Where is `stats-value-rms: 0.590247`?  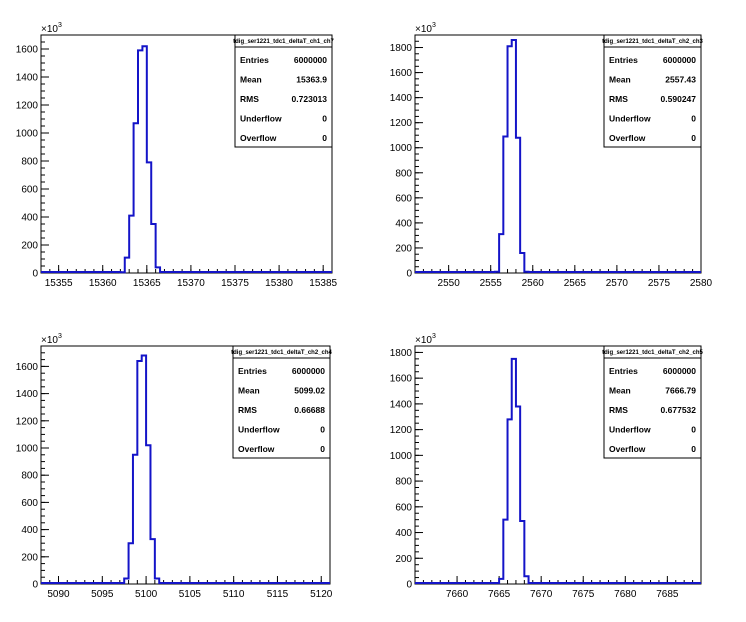 stats-value-rms: 0.590247 is located at coordinates (679, 99).